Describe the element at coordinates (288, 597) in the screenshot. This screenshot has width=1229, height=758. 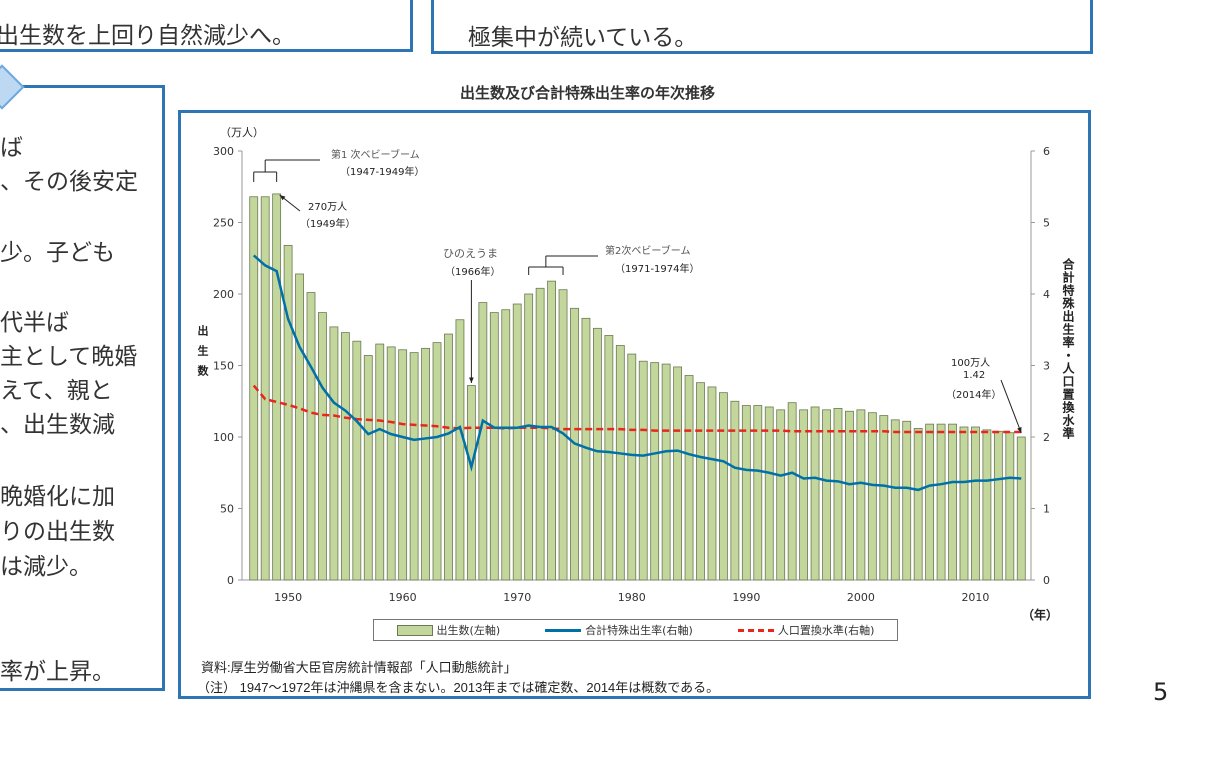
I see `x-tick-label: 1950` at that location.